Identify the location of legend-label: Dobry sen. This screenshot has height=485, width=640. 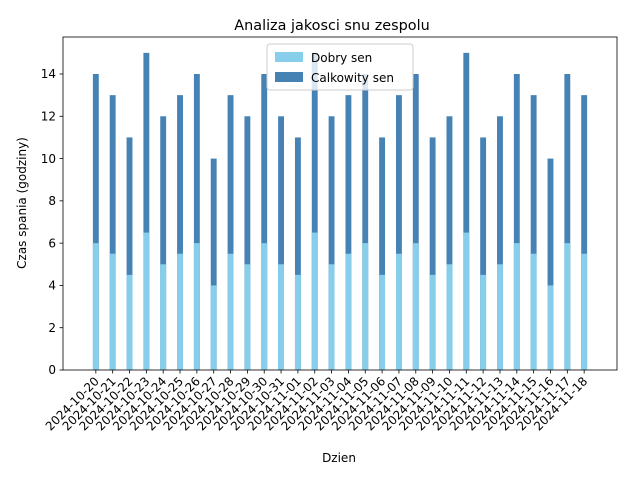
(341, 58).